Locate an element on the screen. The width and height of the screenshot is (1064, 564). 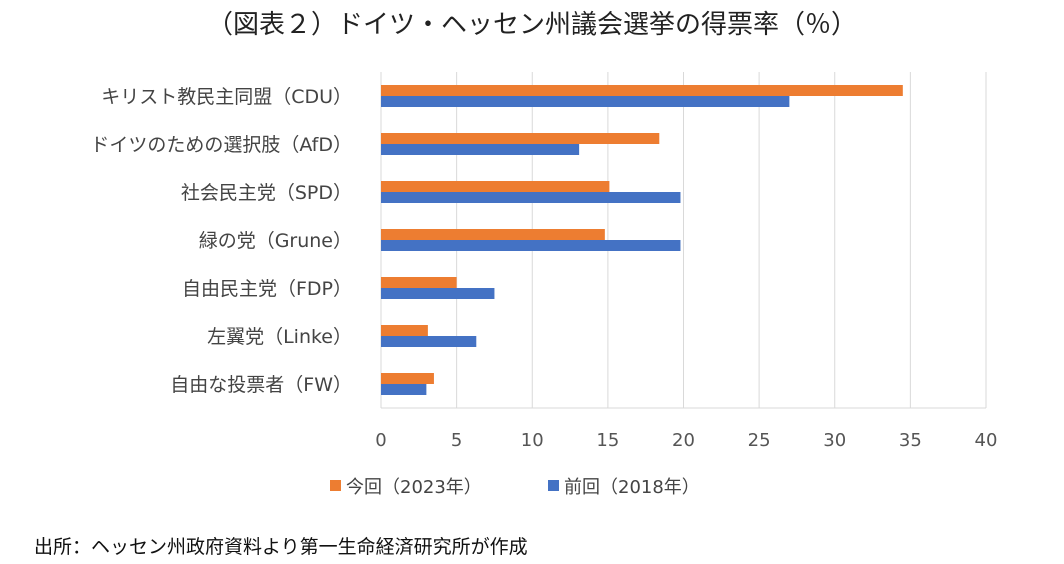
source-note: 出所：ヘッセン州政府資料より第一生命経済研究所が作成 is located at coordinates (281, 547).